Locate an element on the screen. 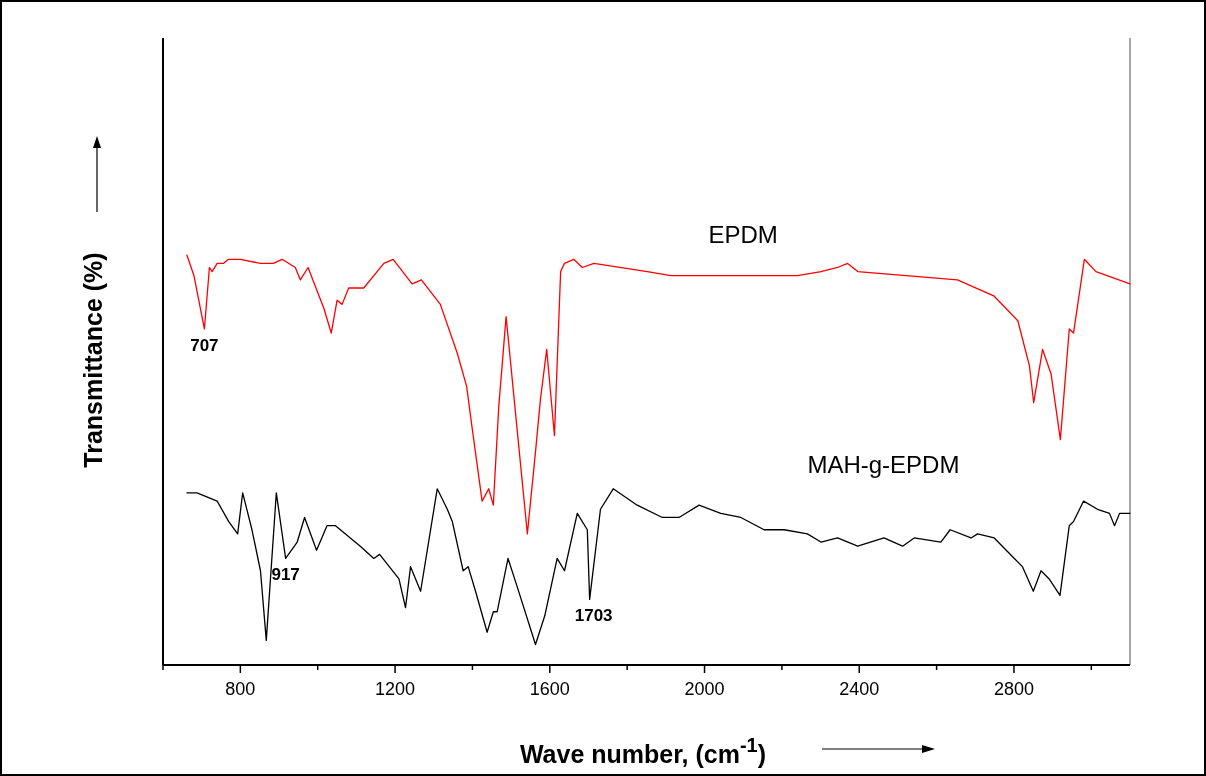 This screenshot has width=1206, height=776. x-tick-label: 2000 is located at coordinates (704, 689).